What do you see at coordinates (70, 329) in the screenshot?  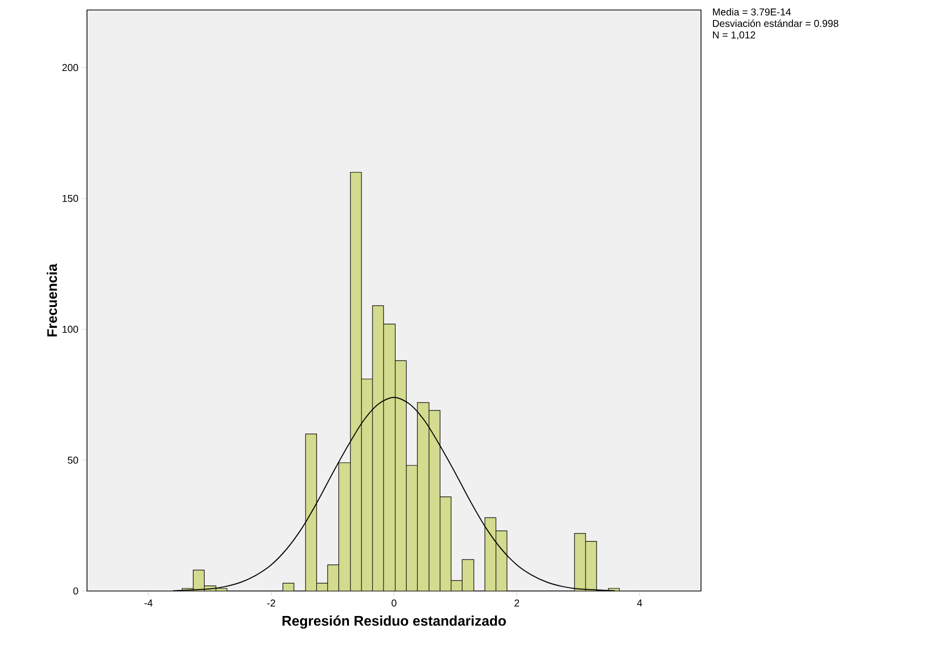 I see `y-tick-label: 100` at bounding box center [70, 329].